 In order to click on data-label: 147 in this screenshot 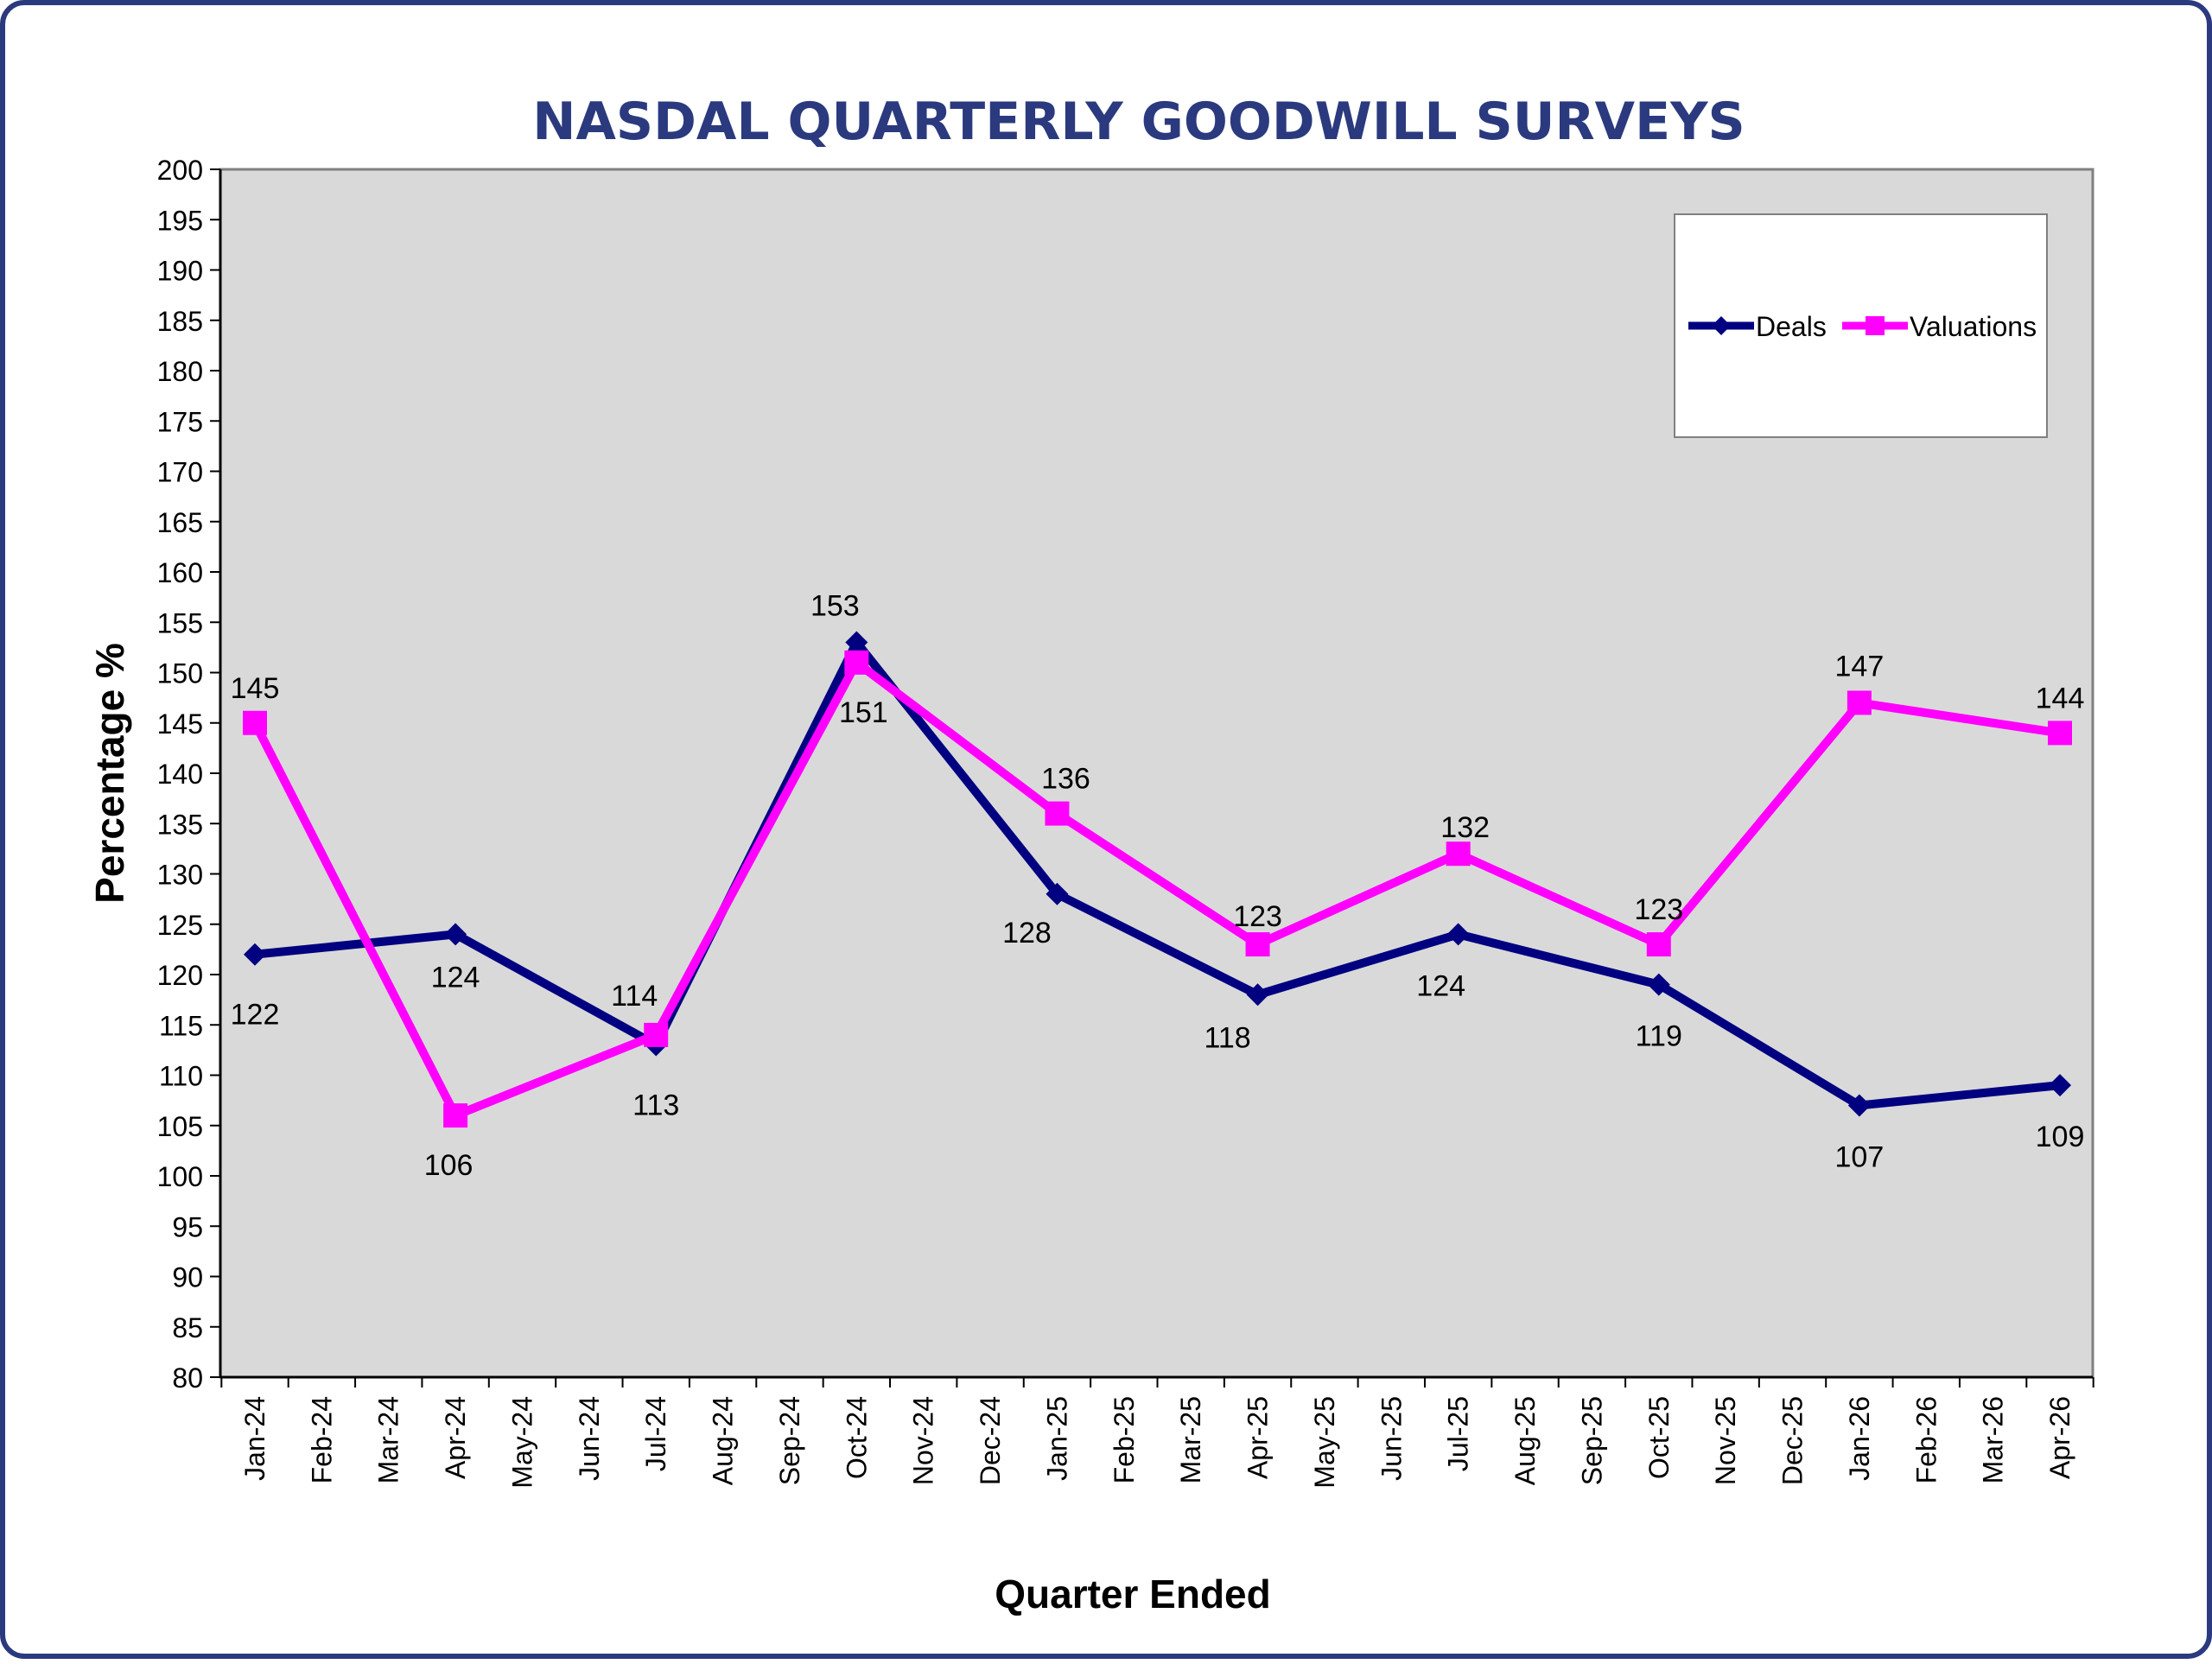, I will do `click(1860, 666)`.